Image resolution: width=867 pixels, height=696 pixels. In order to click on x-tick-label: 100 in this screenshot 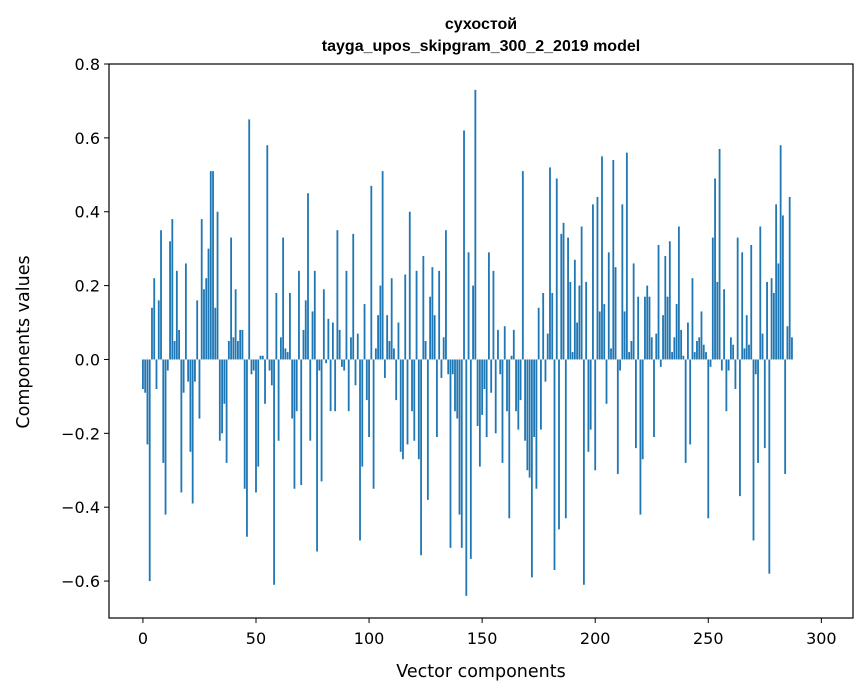, I will do `click(369, 638)`.